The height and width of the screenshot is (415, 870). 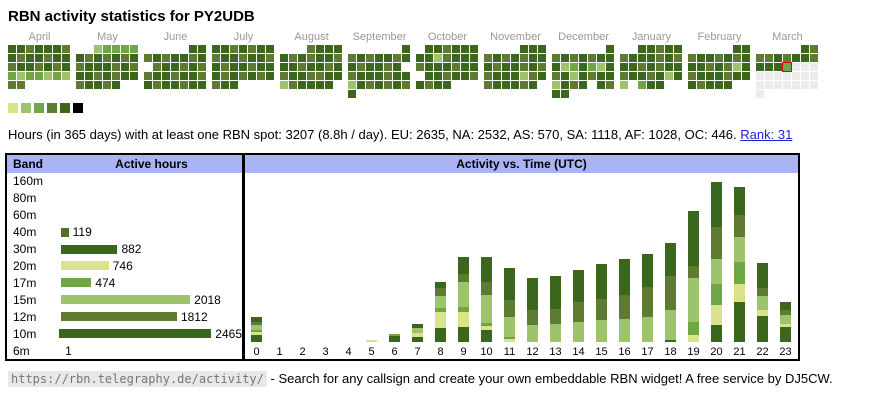 What do you see at coordinates (671, 352) in the screenshot?
I see `hour-label: 18` at bounding box center [671, 352].